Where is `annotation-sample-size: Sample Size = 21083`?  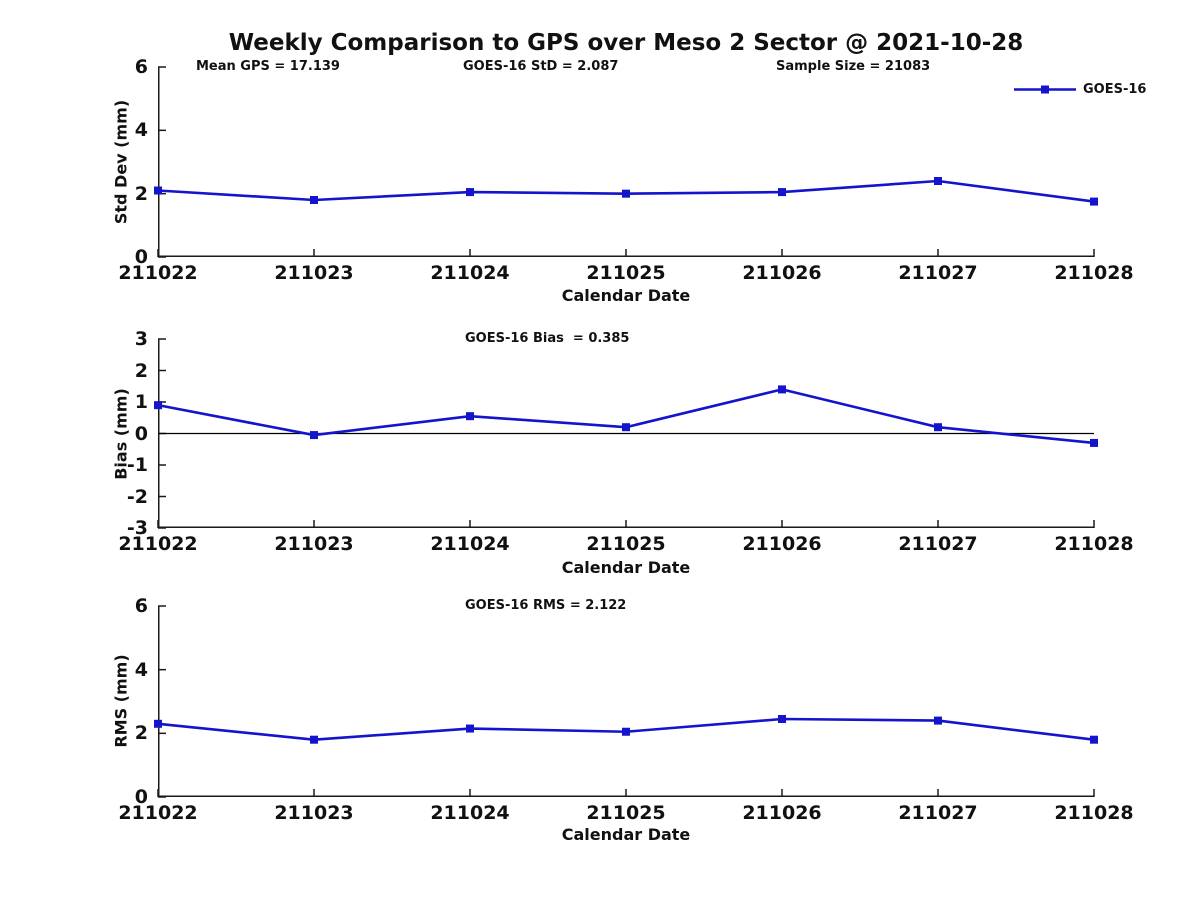 annotation-sample-size: Sample Size = 21083 is located at coordinates (853, 66).